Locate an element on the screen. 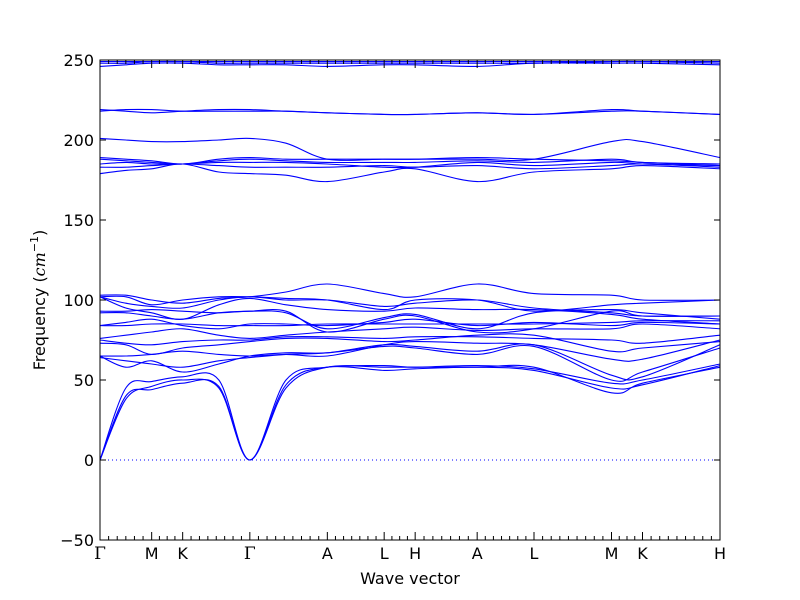  y-axis-label-text: Frequency ( is located at coordinates (39, 323).